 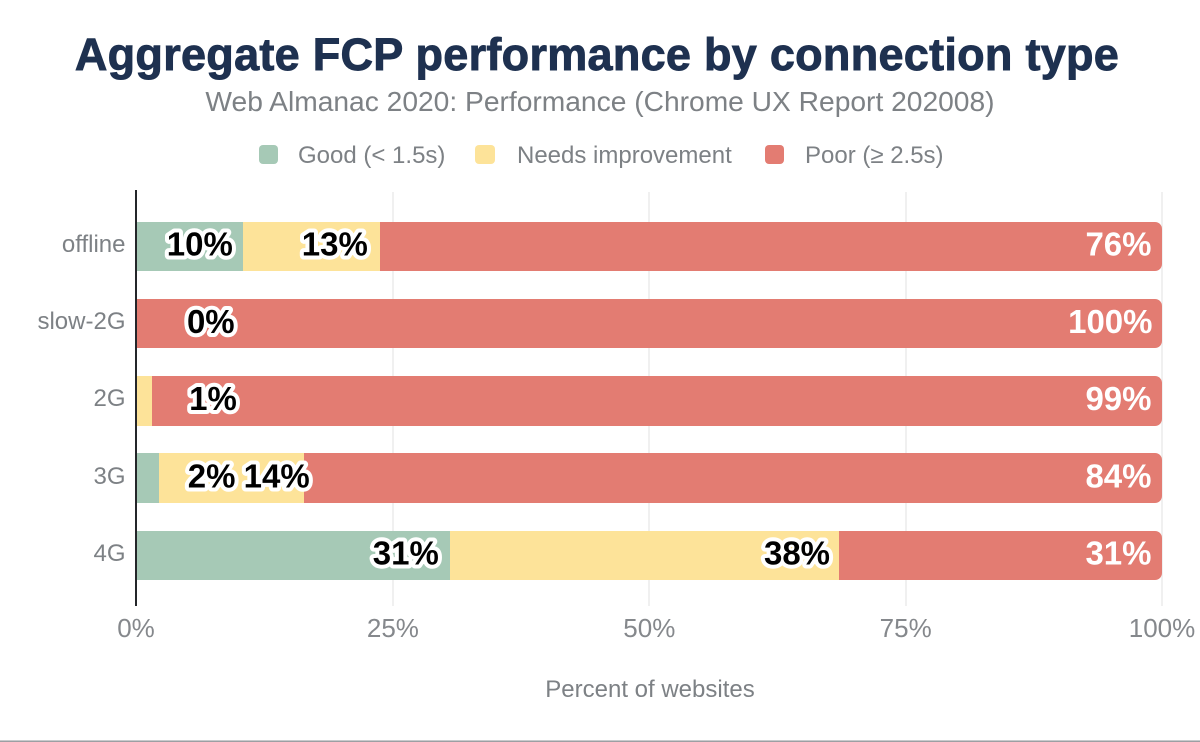 I want to click on svg-text: 0%, so click(x=211, y=321).